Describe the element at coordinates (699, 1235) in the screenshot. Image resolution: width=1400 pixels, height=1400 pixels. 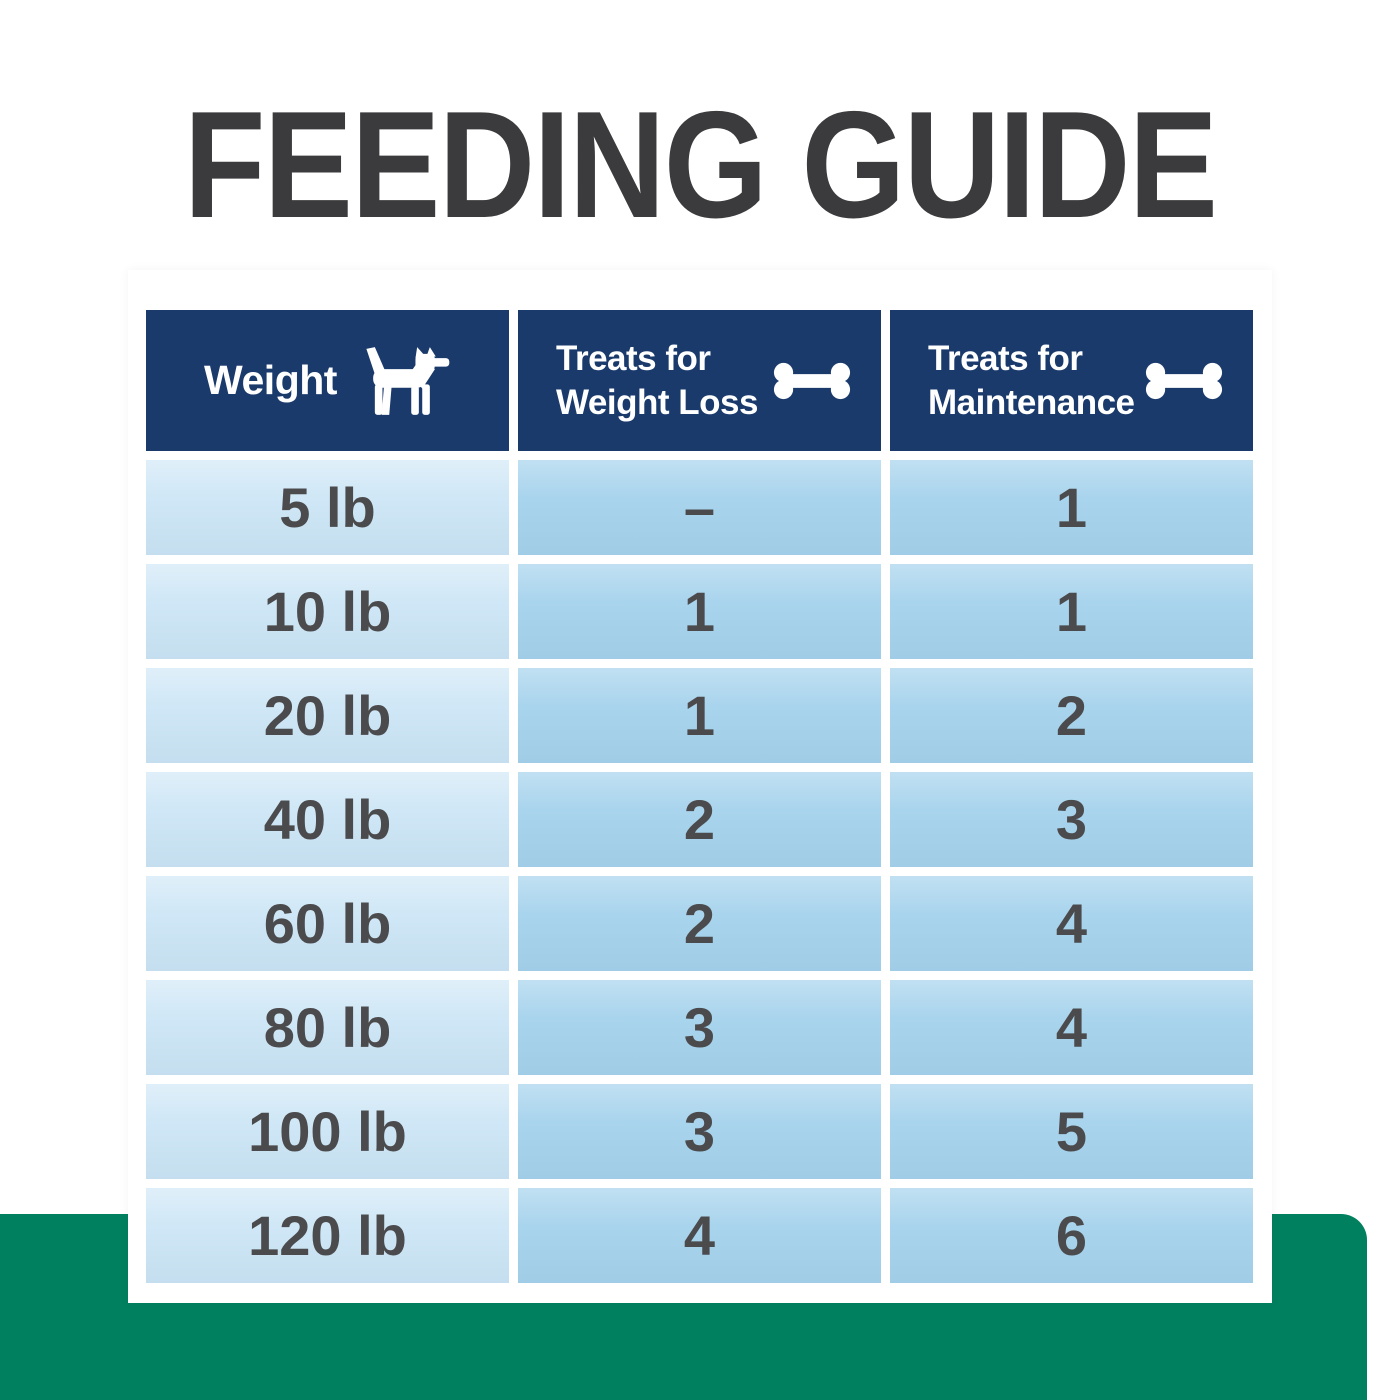
I see `treats-weight-loss-cell: 4` at that location.